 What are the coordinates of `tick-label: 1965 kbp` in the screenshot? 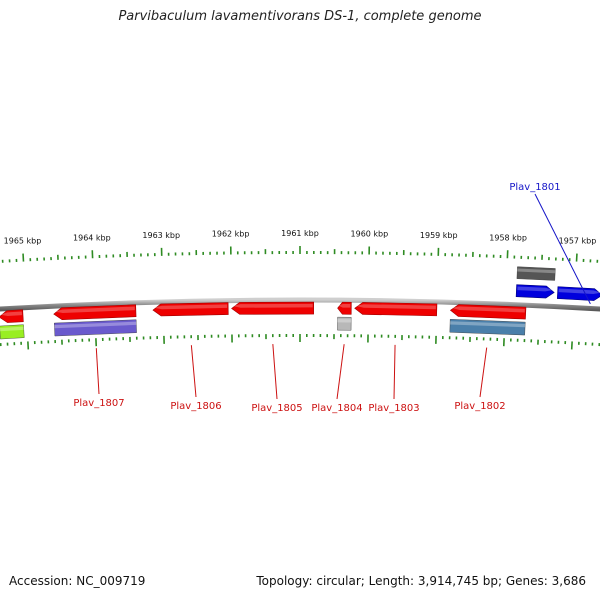 It's located at (23, 241).